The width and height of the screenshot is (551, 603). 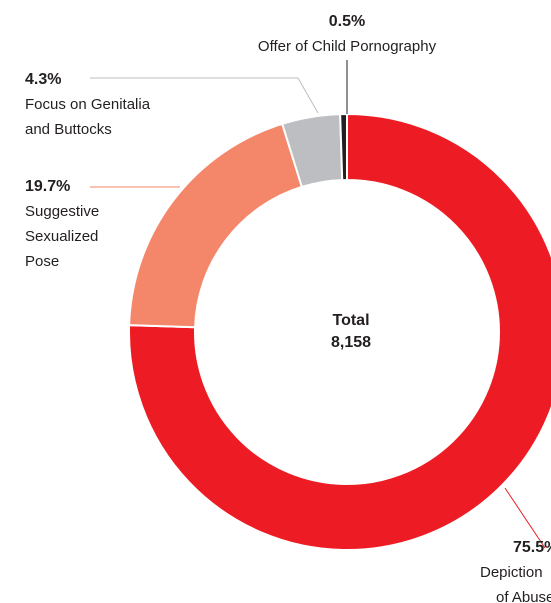 I want to click on value-label: 75.5%, so click(x=532, y=547).